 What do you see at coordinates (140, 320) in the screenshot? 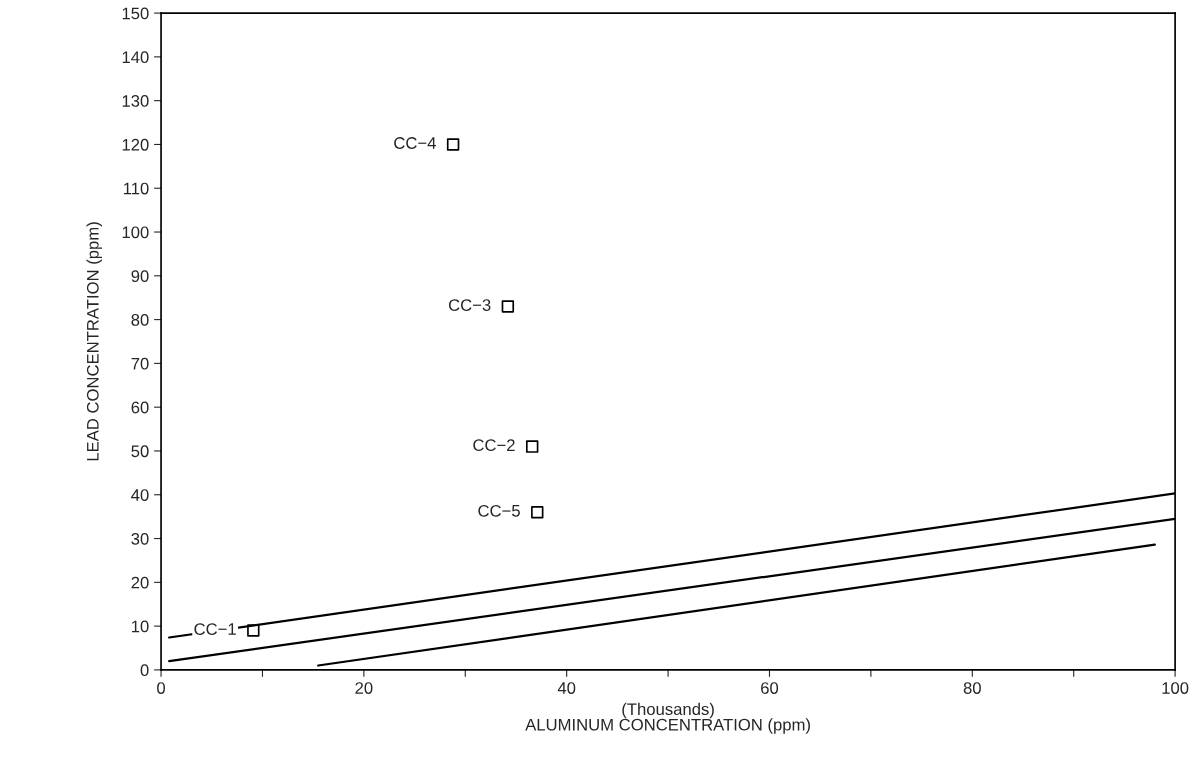
I see `y-tick-label: 80` at bounding box center [140, 320].